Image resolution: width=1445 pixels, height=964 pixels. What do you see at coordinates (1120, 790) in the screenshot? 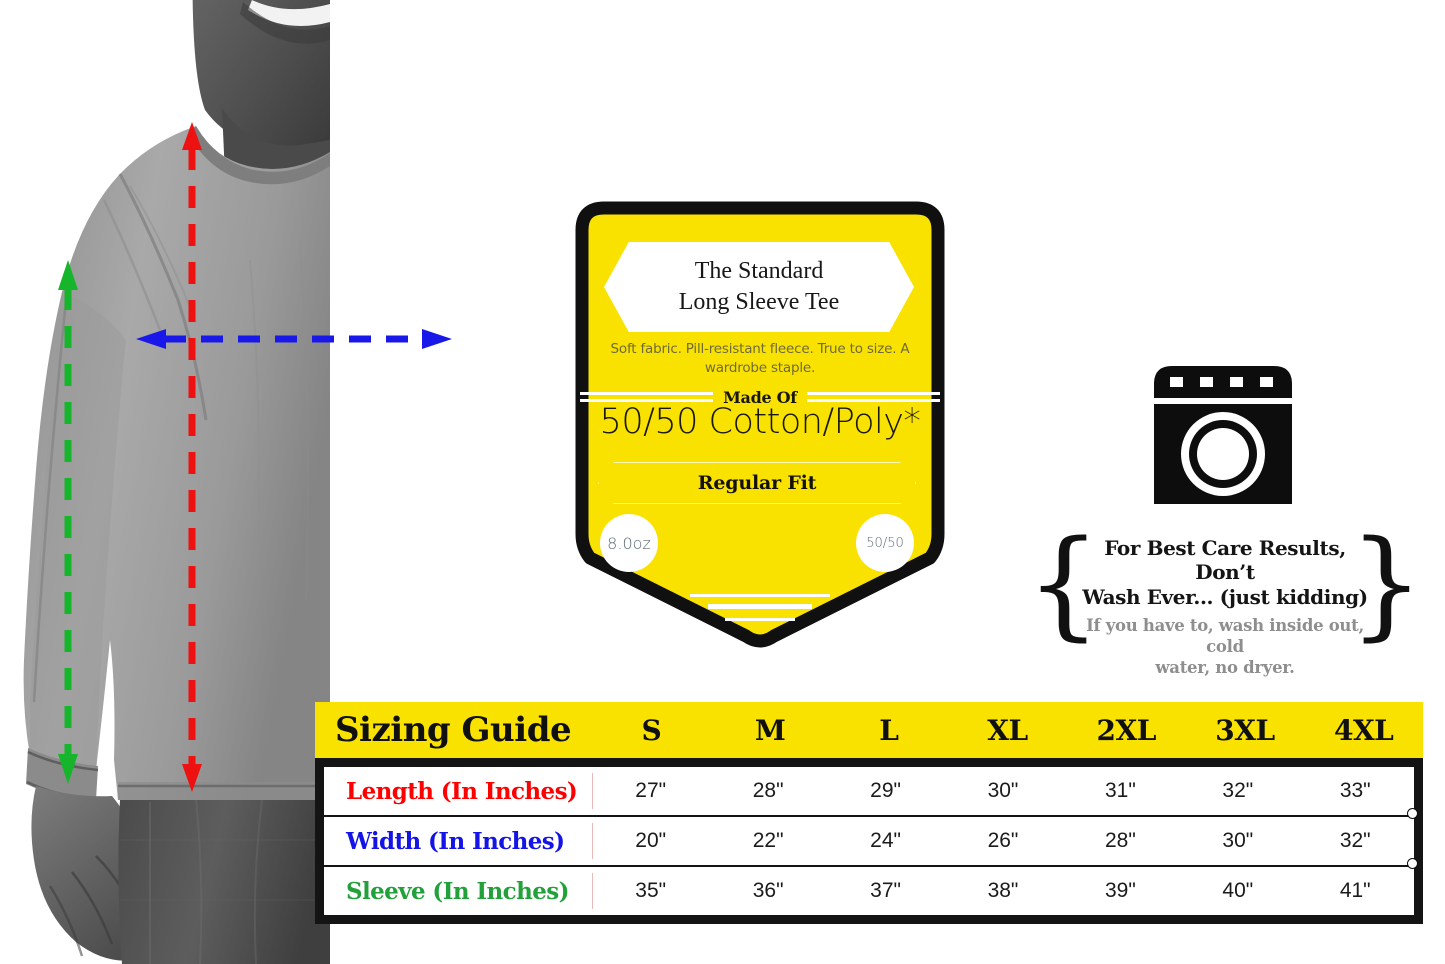
I see `length-2xl: 31"` at bounding box center [1120, 790].